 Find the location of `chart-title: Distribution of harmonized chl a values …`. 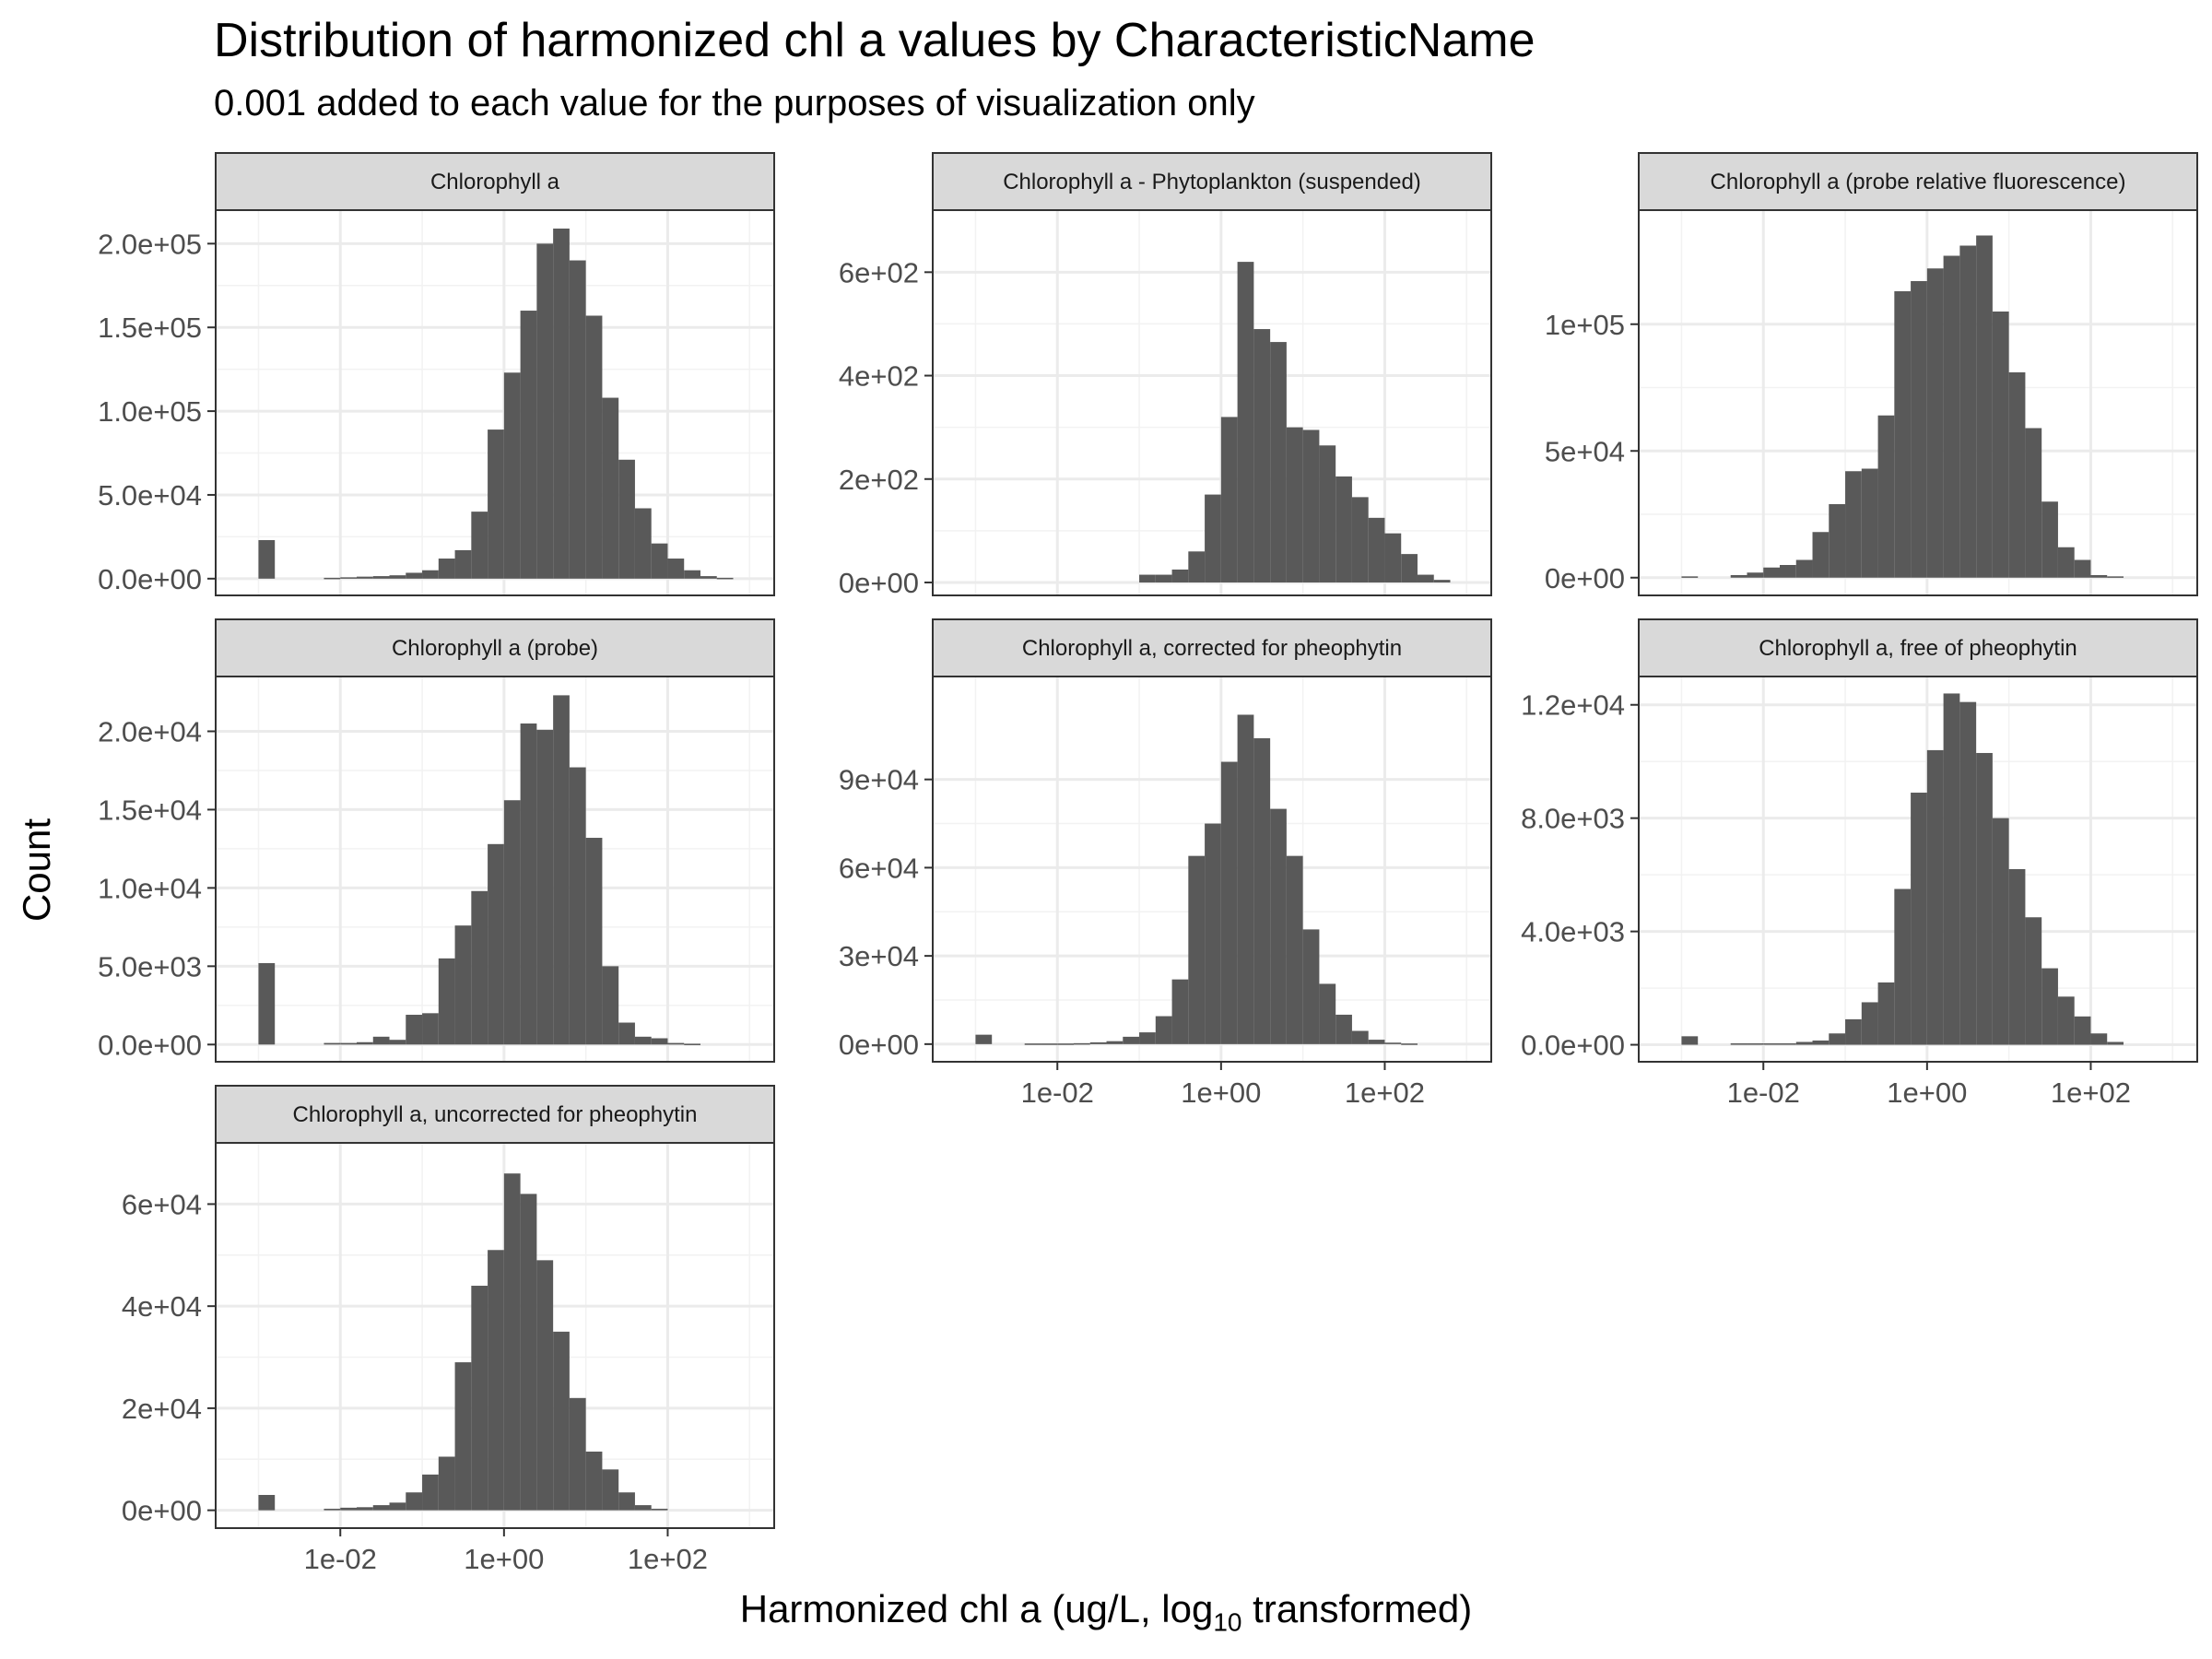

chart-title: Distribution of harmonized chl a values … is located at coordinates (874, 40).